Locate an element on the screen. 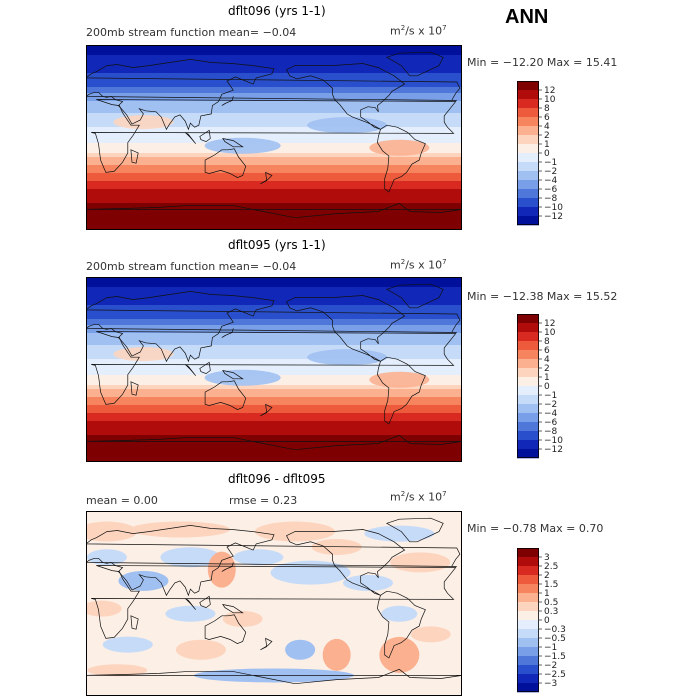 The image size is (700, 700). colorbar-frame is located at coordinates (528, 620).